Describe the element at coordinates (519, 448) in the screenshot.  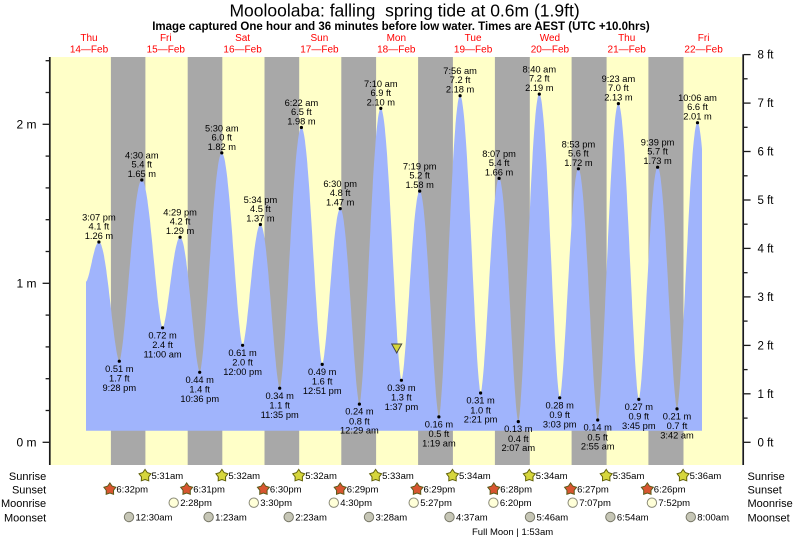
I see `svg-text: 2:07 am` at that location.